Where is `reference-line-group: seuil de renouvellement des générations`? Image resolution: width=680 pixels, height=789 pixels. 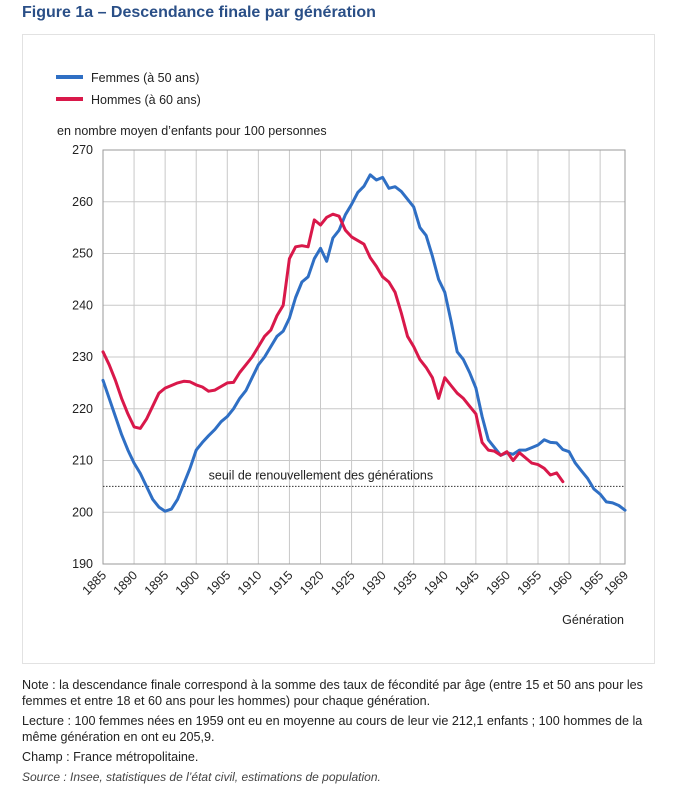
reference-line-group: seuil de renouvellement des générations is located at coordinates (364, 477).